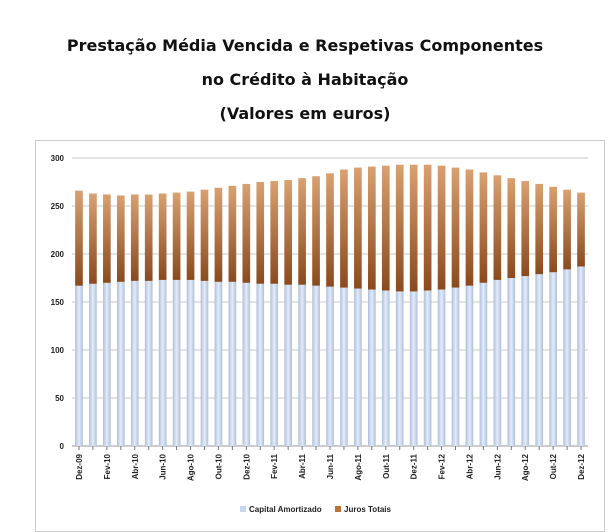  I want to click on x-tick-label: Ago-11, so click(358, 466).